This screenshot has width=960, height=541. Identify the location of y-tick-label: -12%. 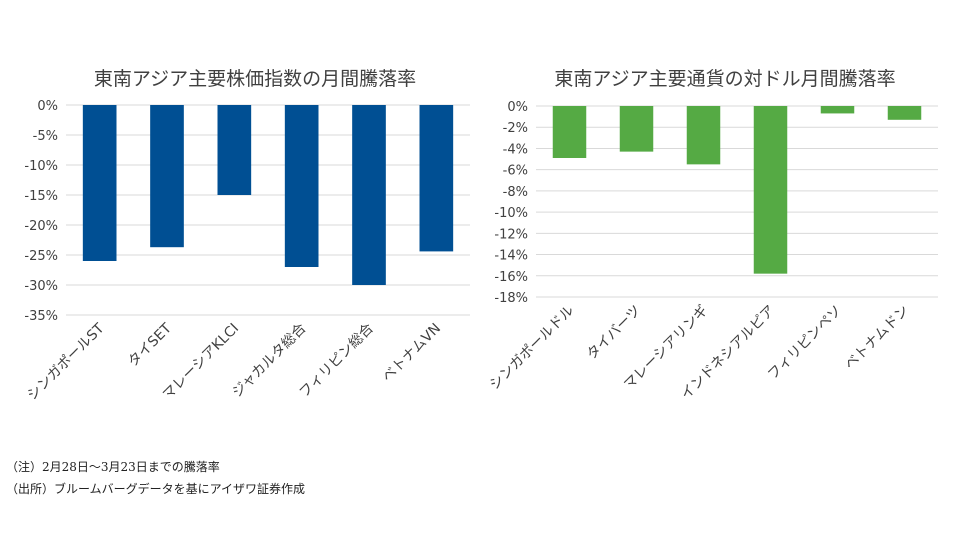
(511, 234).